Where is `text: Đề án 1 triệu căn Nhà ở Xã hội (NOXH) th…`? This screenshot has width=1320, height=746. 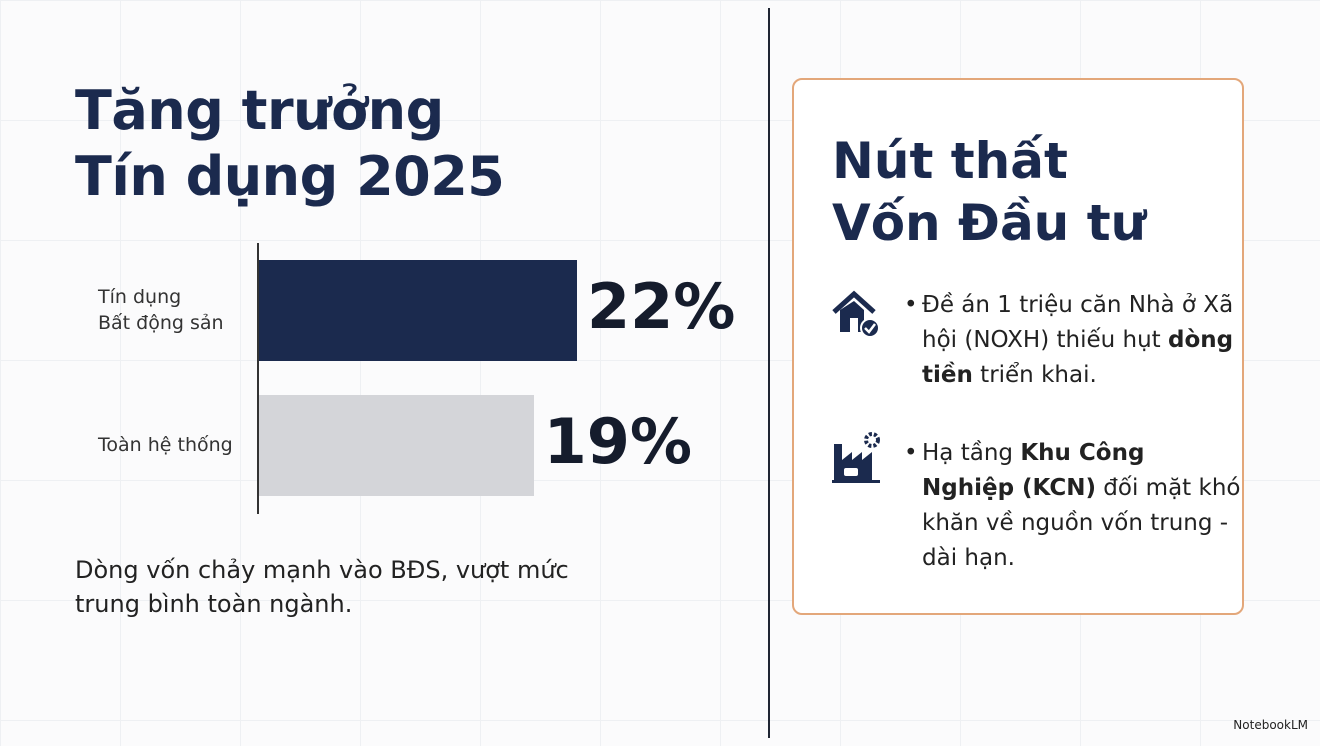 text: Đề án 1 triệu căn Nhà ở Xã hội (NOXH) th… is located at coordinates (1078, 322).